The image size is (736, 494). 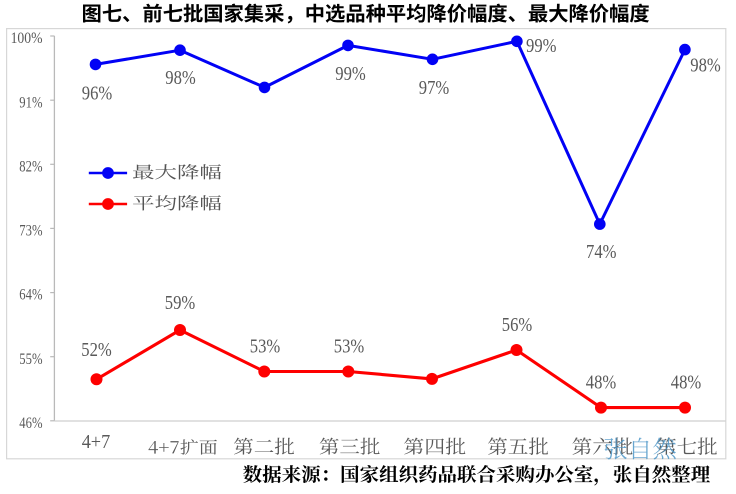 I want to click on svg-text: 52%, so click(x=96, y=350).